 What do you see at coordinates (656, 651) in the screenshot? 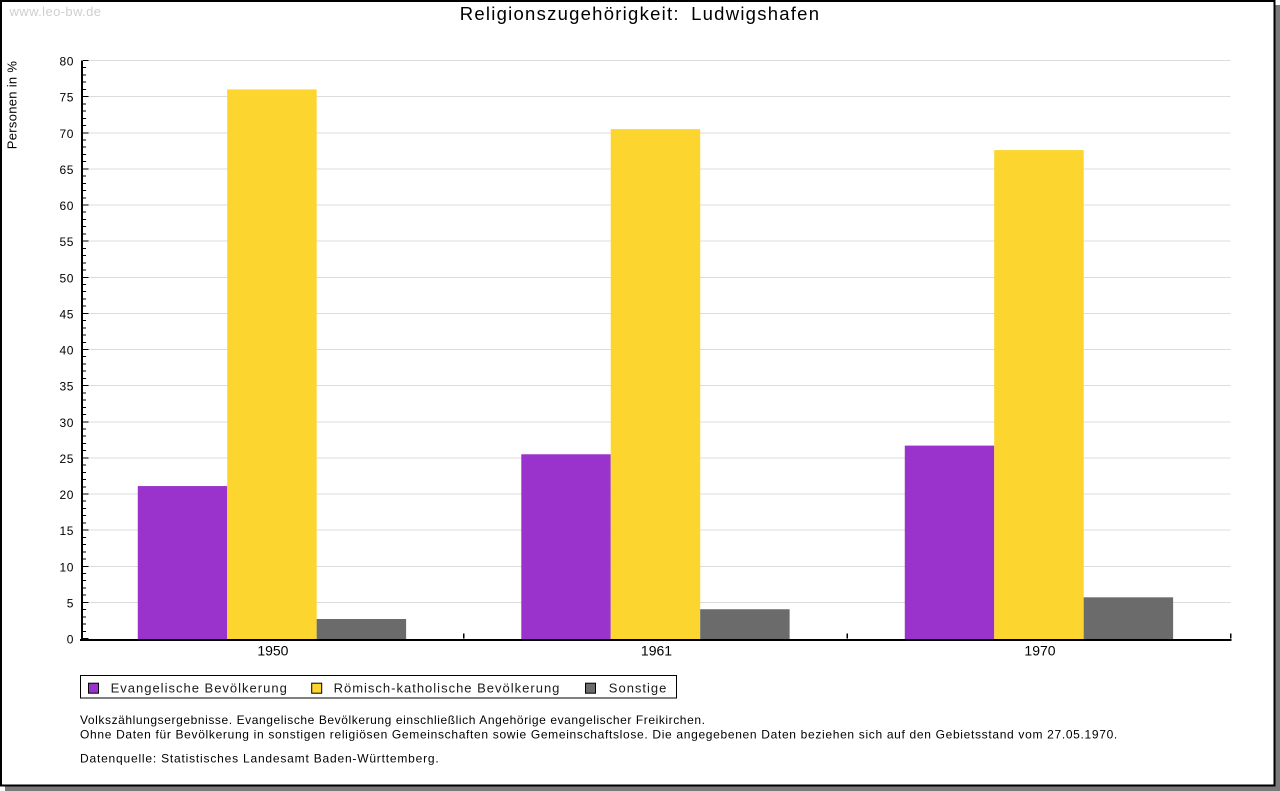
I see `svg-text: 1961` at bounding box center [656, 651].